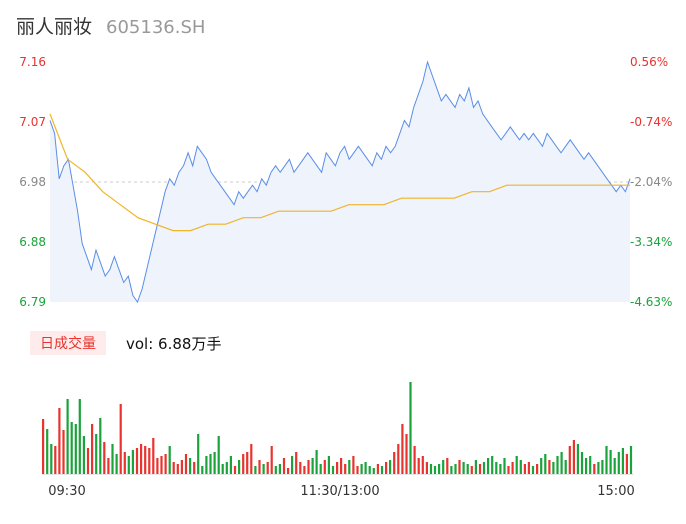 The image size is (686, 524). Describe the element at coordinates (54, 27) in the screenshot. I see `stock-name: 丽人丽妆` at that location.